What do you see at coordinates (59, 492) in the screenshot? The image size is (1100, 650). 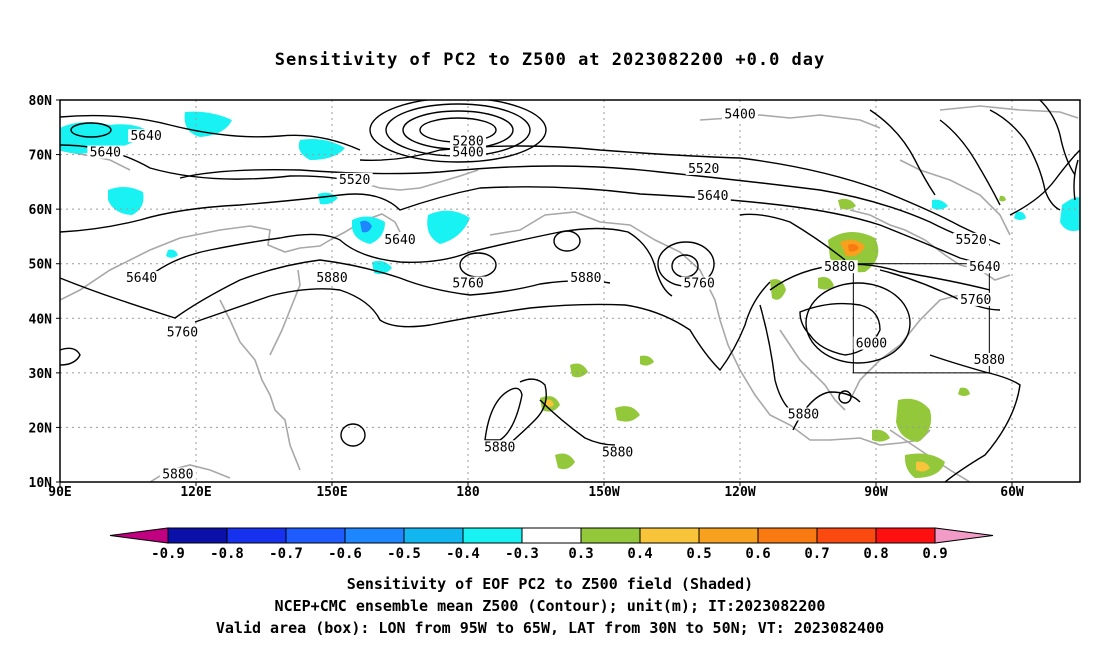 I see `lon-label: 90E` at bounding box center [59, 492].